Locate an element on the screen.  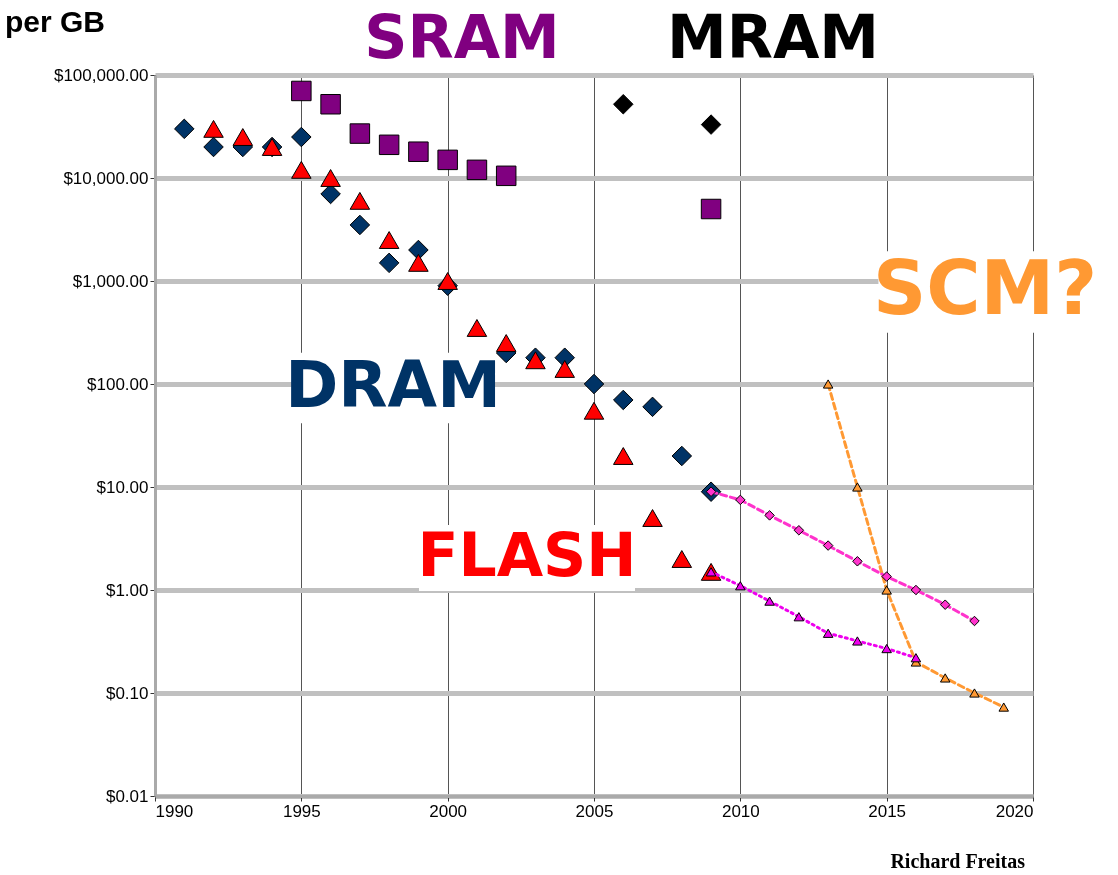
annotation: FLASH is located at coordinates (527, 555).